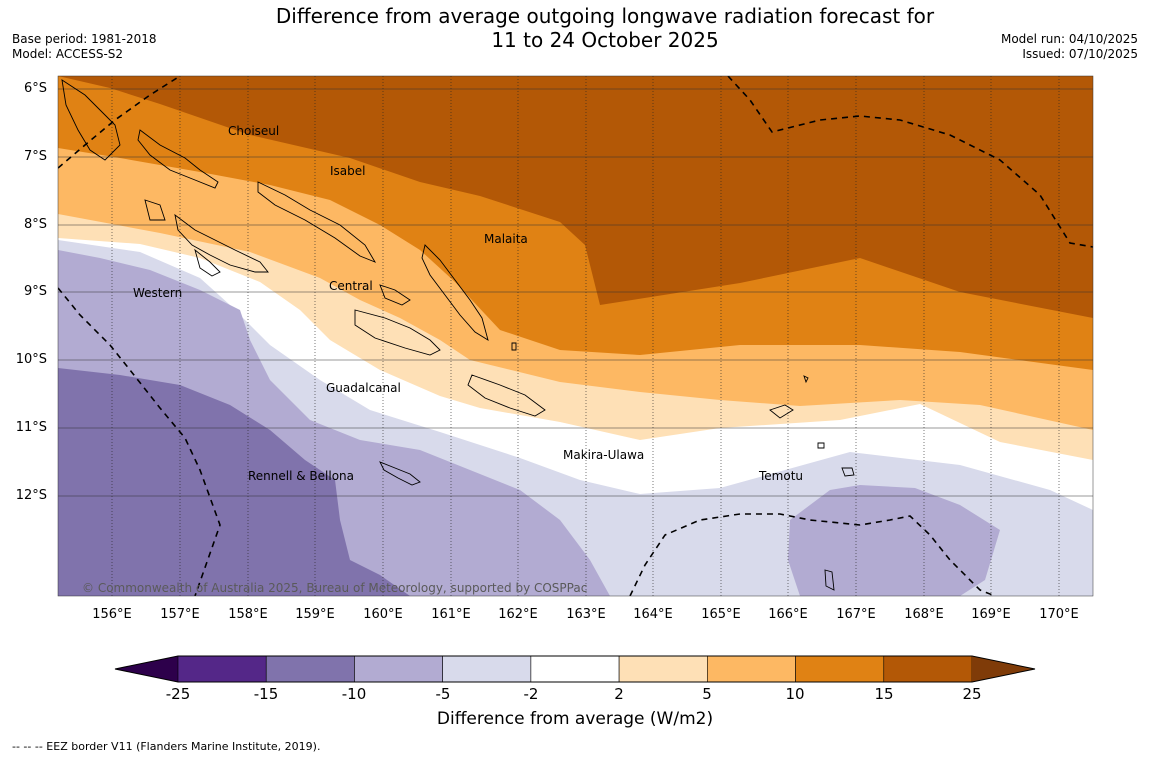  Describe the element at coordinates (506, 239) in the screenshot. I see `label-malaita: Malaita` at that location.